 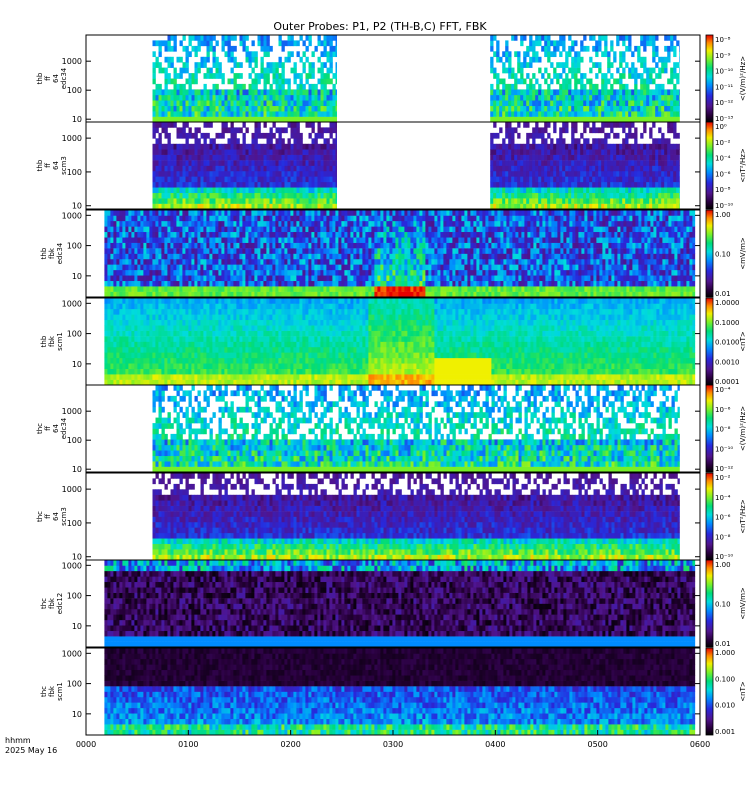 I want to click on colorbar-tick-label: 0.010, so click(x=725, y=706).